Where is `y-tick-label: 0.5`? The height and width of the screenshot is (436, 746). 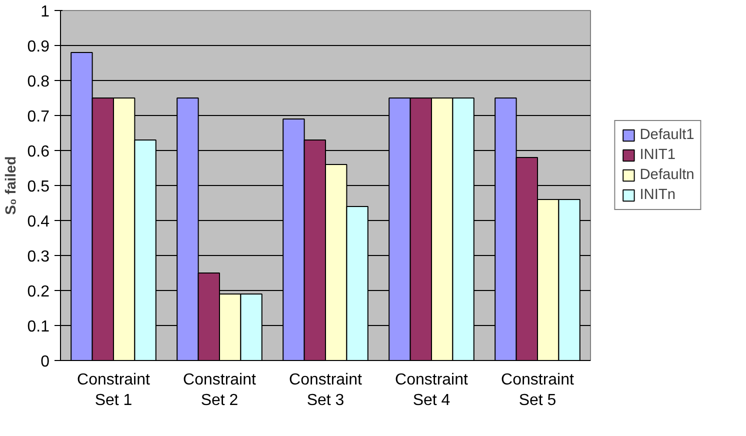
y-tick-label: 0.5 is located at coordinates (38, 187).